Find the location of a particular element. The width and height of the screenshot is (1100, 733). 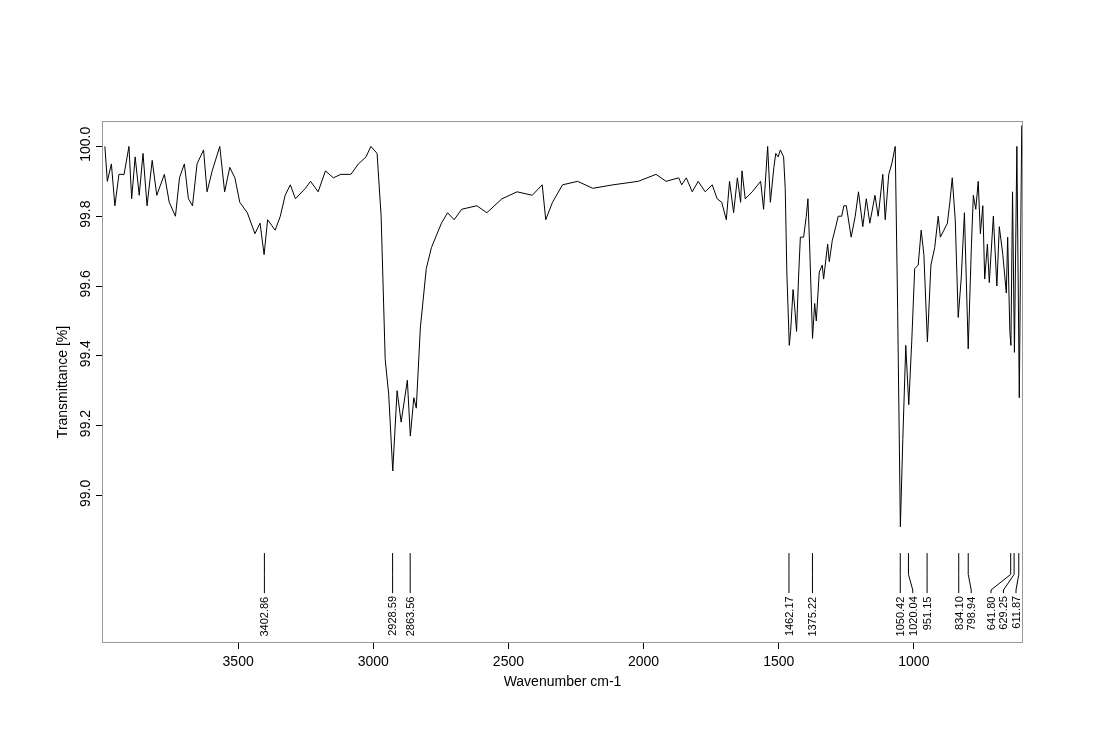

x-tick-label: 2000 is located at coordinates (644, 660).